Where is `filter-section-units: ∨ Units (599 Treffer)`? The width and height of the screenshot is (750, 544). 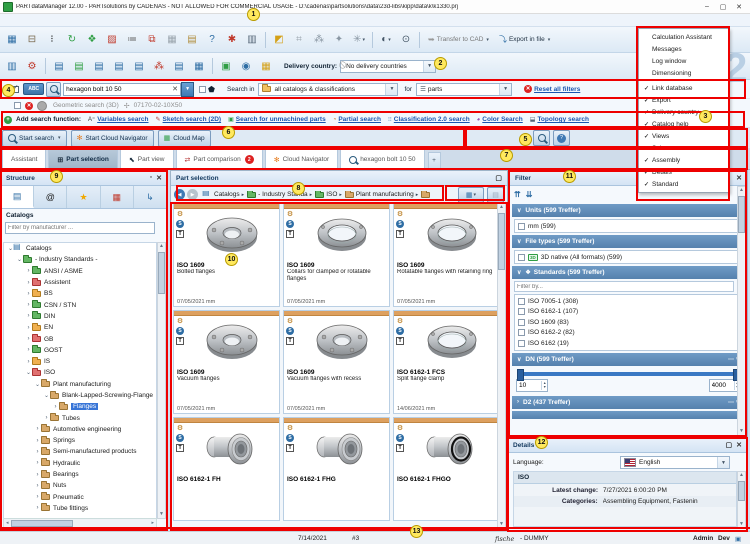 filter-section-units: ∨ Units (599 Treffer) is located at coordinates (628, 210).